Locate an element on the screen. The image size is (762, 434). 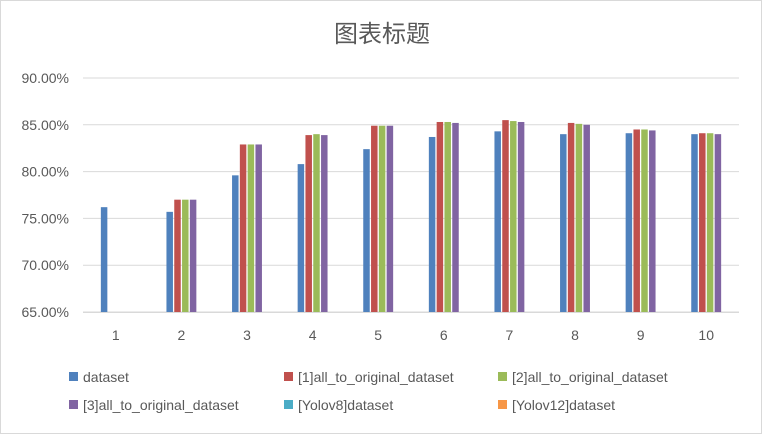
legend-item: [3]all_to_original_dataset is located at coordinates (154, 405).